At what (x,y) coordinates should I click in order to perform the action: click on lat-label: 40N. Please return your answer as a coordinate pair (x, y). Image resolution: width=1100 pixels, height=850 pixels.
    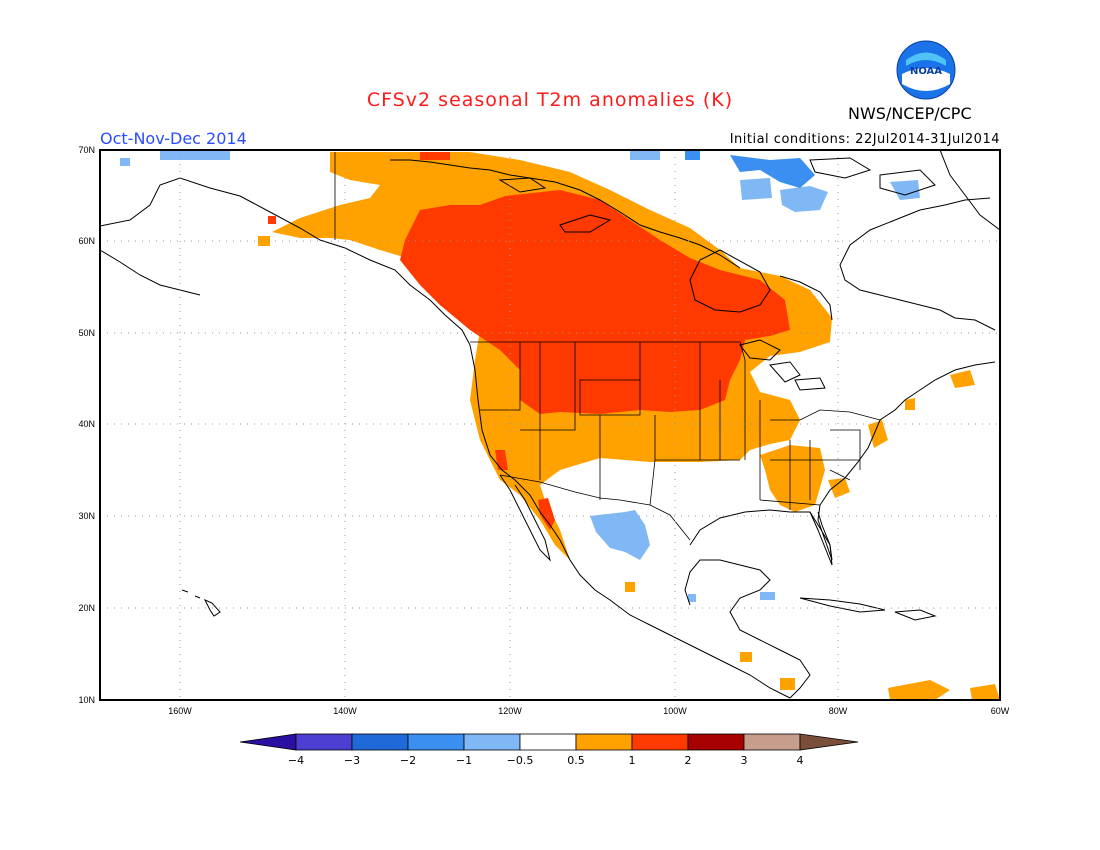
    Looking at the image, I should click on (86, 424).